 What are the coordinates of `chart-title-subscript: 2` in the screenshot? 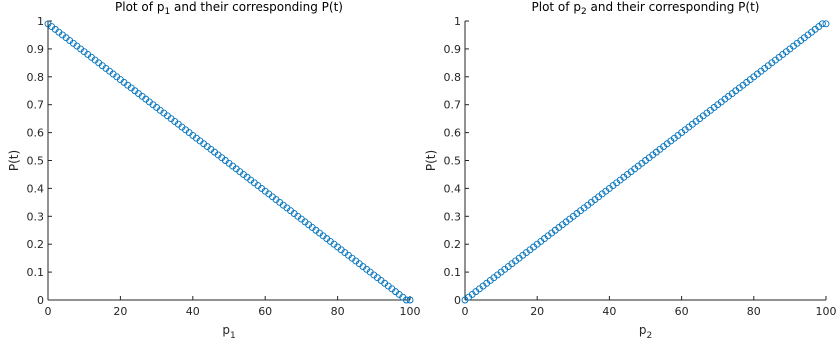 It's located at (584, 12).